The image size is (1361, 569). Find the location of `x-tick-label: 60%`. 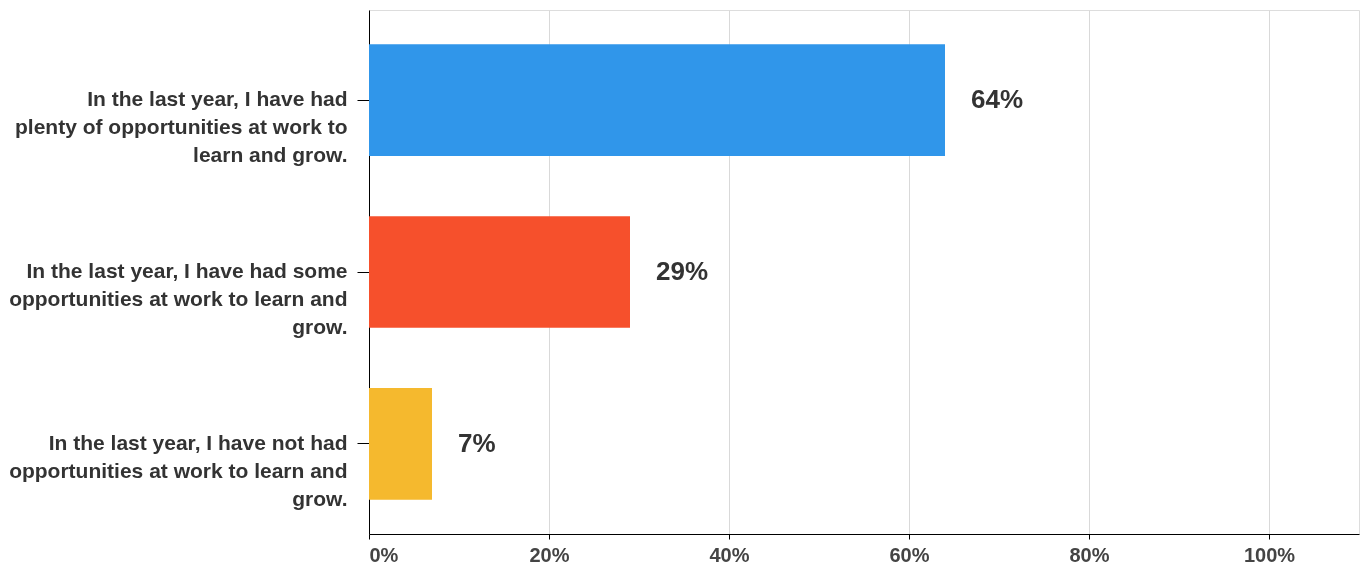

x-tick-label: 60% is located at coordinates (909, 554).